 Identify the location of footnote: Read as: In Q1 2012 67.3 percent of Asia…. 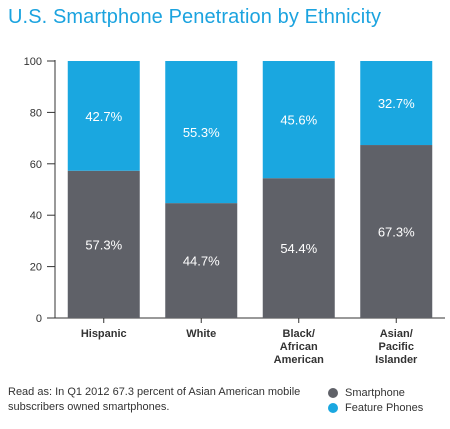
(154, 399).